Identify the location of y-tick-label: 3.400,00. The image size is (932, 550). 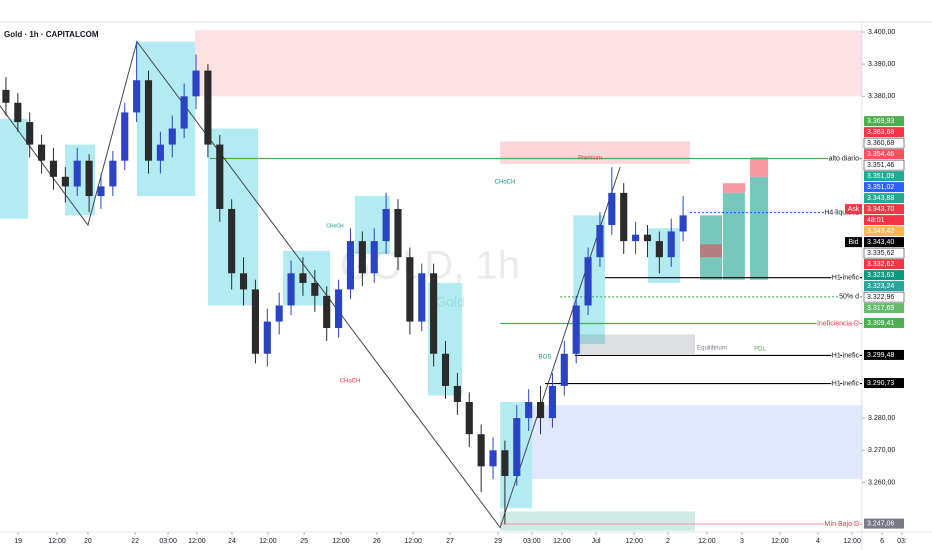
(881, 32).